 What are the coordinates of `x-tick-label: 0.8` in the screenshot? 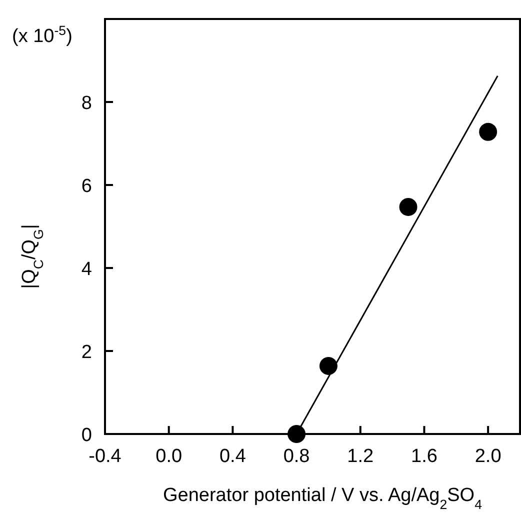 It's located at (296, 456).